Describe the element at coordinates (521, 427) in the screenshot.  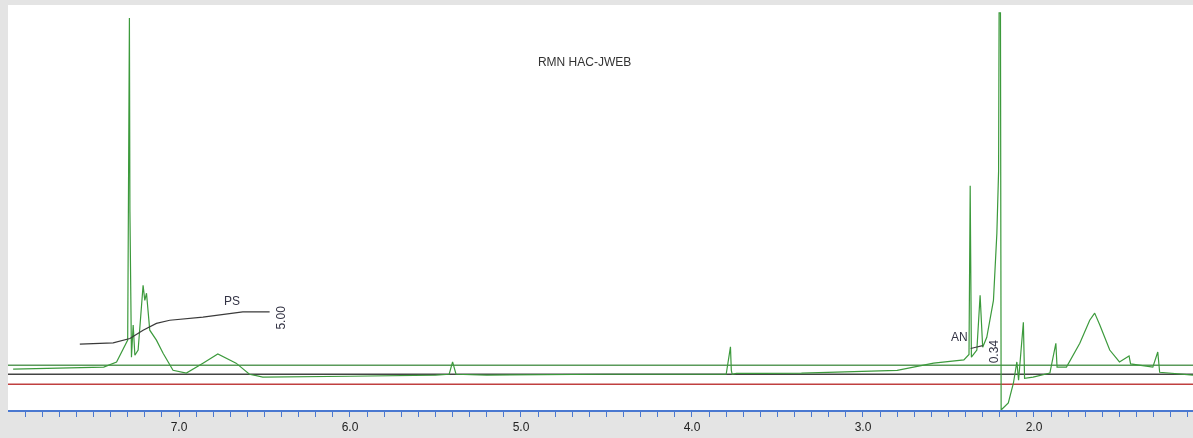
I see `x-tick-label: 5.0` at that location.